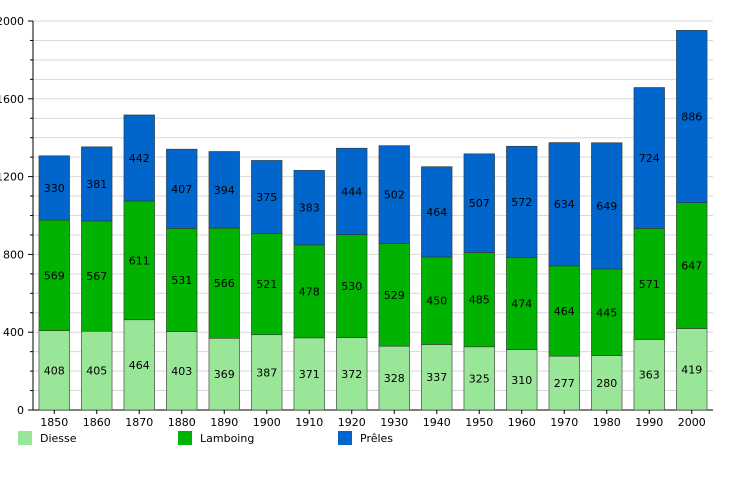 The width and height of the screenshot is (745, 500). Describe the element at coordinates (97, 422) in the screenshot. I see `x-tick-label: 1860` at that location.